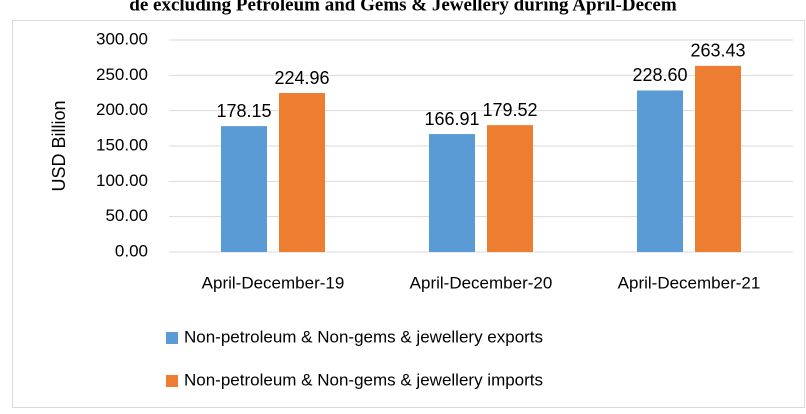 The image size is (806, 414). What do you see at coordinates (122, 144) in the screenshot?
I see `y-tick-label: 150.00` at bounding box center [122, 144].